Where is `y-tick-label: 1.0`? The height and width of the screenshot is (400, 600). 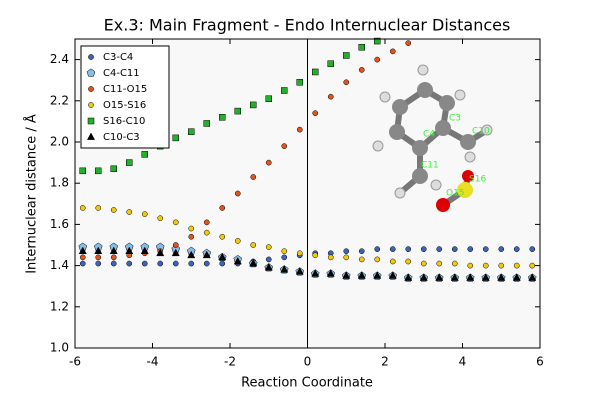
y-tick-label: 1.0 is located at coordinates (59, 348).